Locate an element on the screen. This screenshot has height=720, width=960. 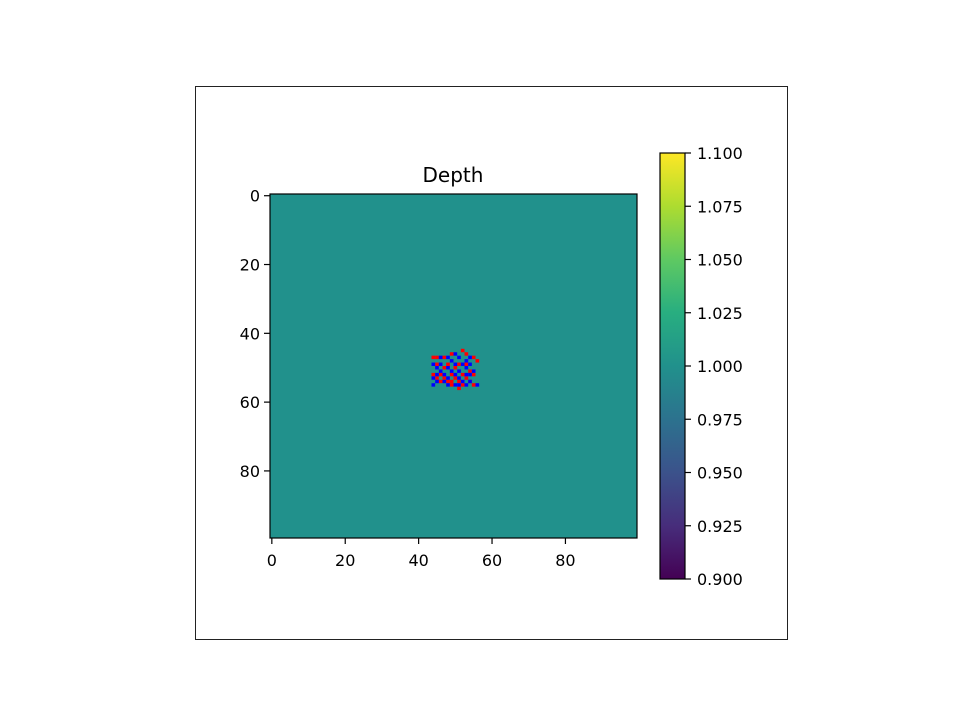
y-tick-label: 40 is located at coordinates (250, 333).